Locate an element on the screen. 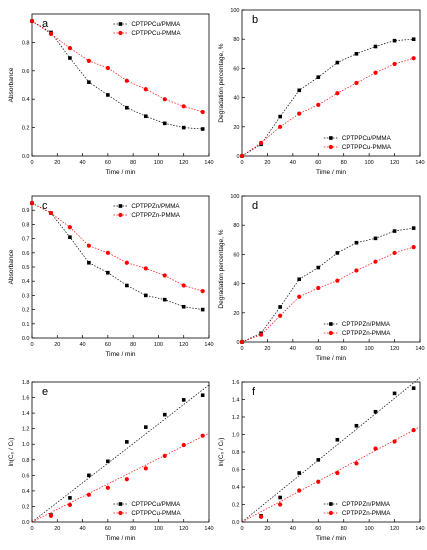 This screenshot has height=550, width=427. legend-entry: CPTPPCu-PMMA is located at coordinates (147, 33).